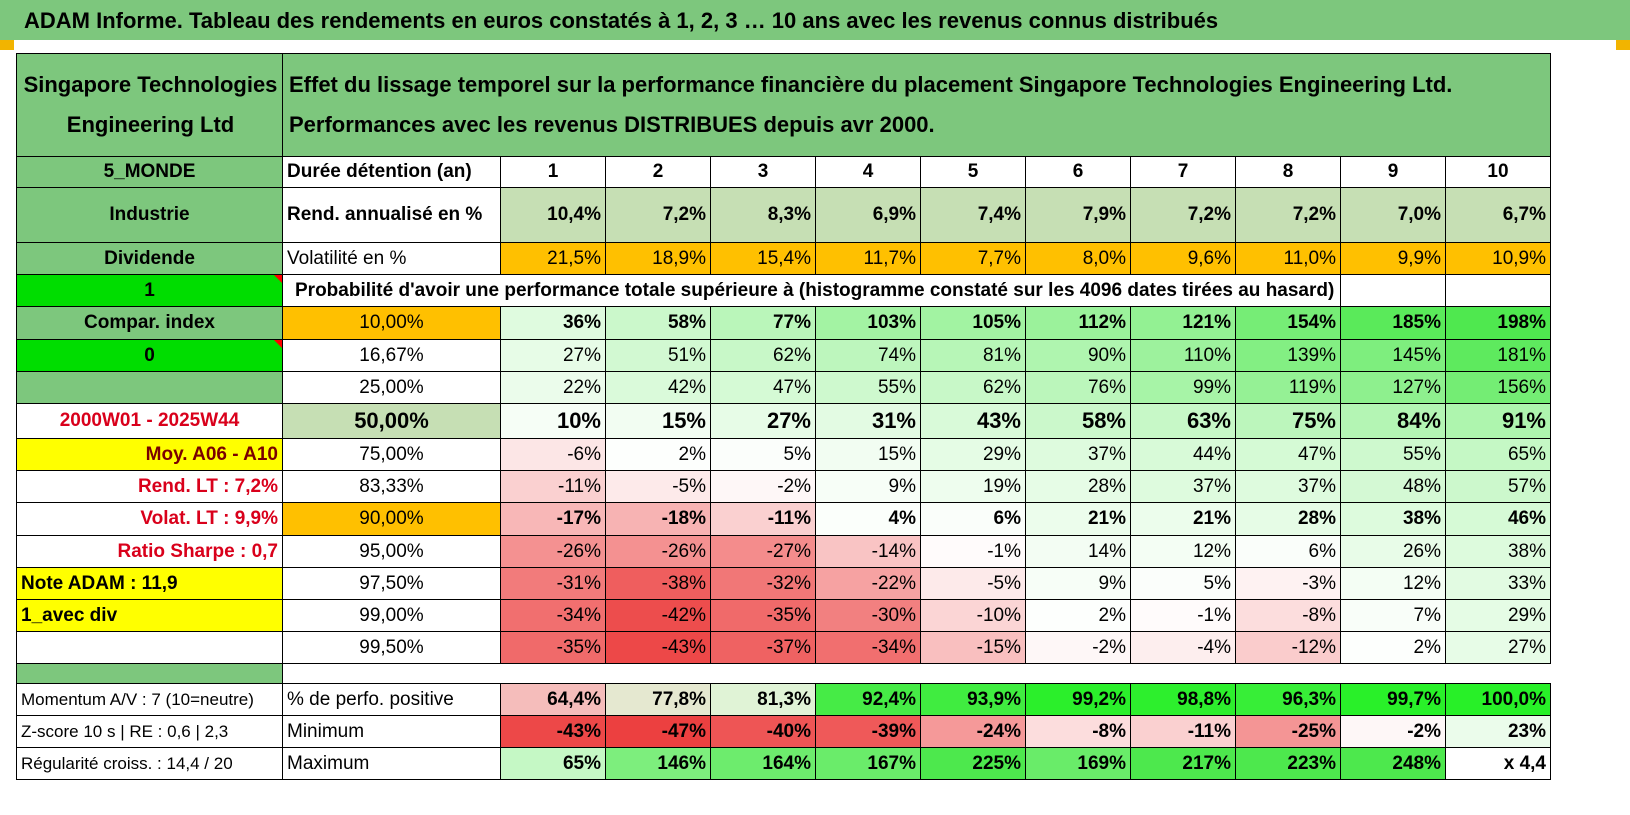  I want to click on probability-cell: 38%, so click(1393, 519).